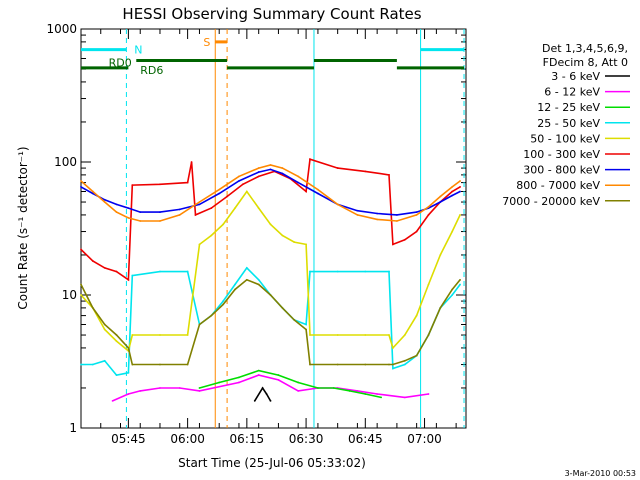 Image resolution: width=640 pixels, height=480 pixels. What do you see at coordinates (585, 48) in the screenshot?
I see `legend-header-line-1: Det 1,3,4,5,6,9,` at bounding box center [585, 48].